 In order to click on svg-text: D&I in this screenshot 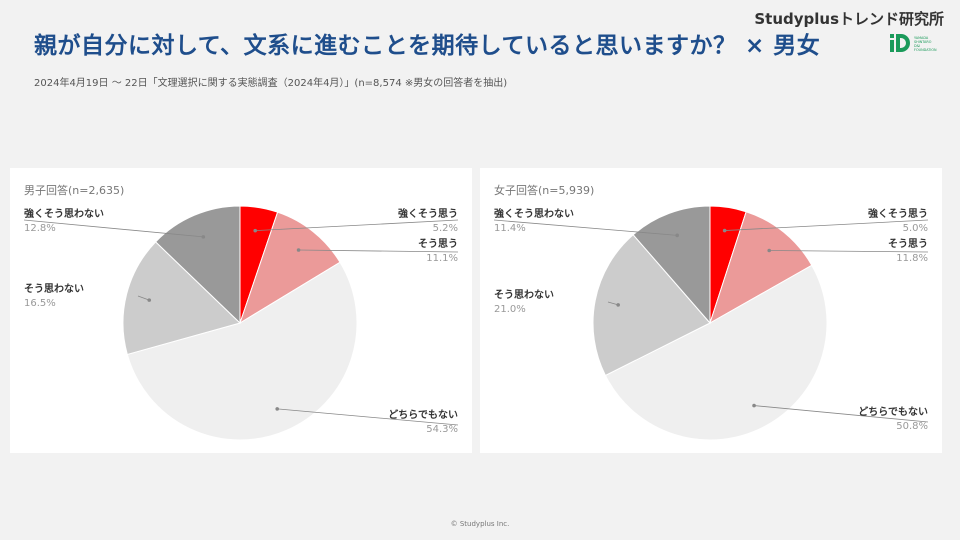, I will do `click(917, 46)`.